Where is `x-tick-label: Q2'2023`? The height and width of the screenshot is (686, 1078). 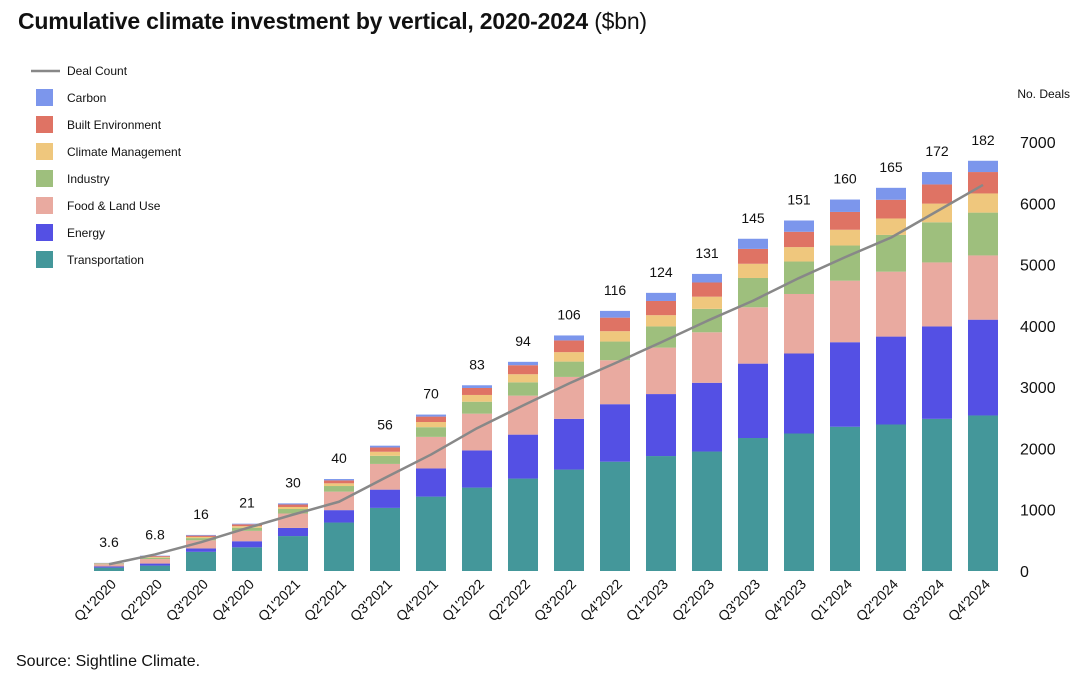 x-tick-label: Q2'2023 is located at coordinates (693, 600).